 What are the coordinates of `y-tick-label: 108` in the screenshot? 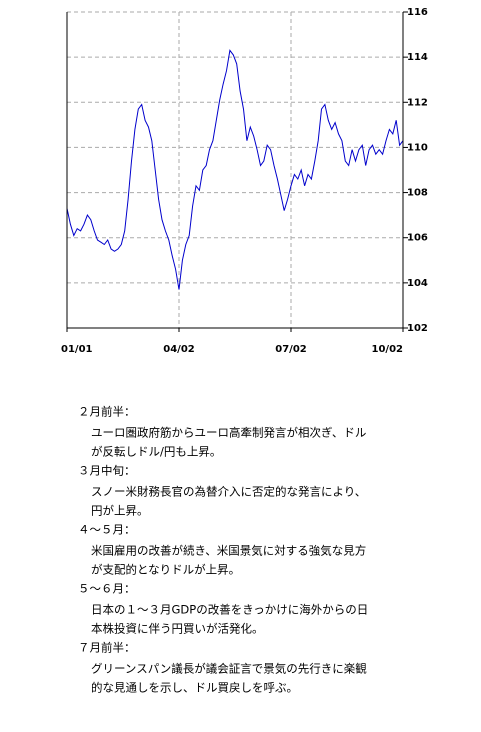 It's located at (417, 193).